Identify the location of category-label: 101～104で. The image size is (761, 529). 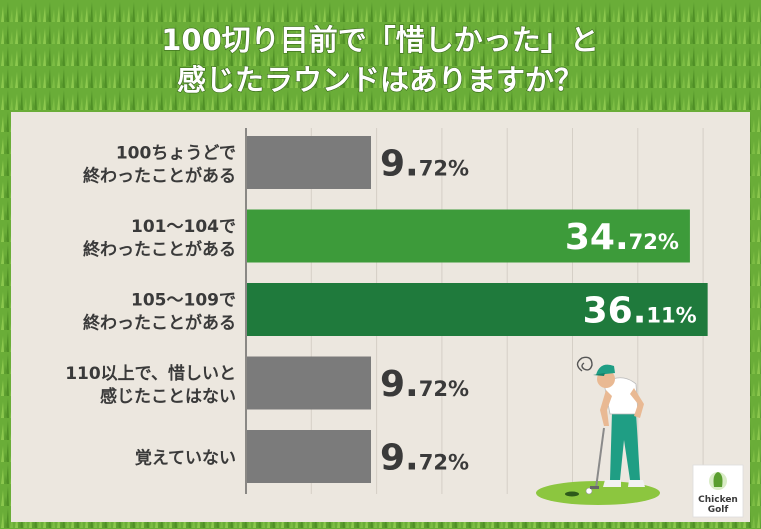
(183, 227).